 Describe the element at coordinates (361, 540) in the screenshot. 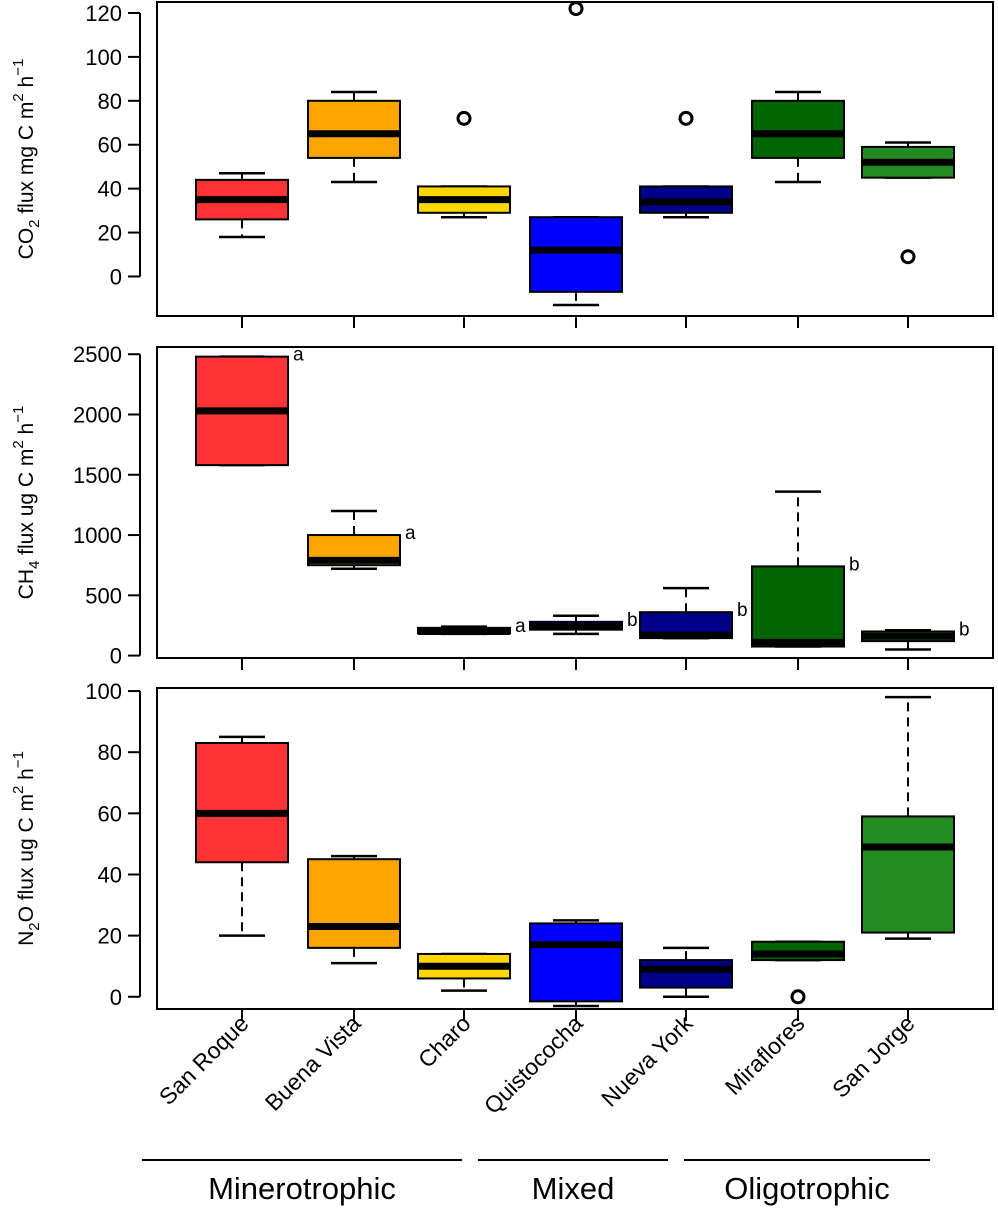

I see `box-buena-vista: a` at that location.